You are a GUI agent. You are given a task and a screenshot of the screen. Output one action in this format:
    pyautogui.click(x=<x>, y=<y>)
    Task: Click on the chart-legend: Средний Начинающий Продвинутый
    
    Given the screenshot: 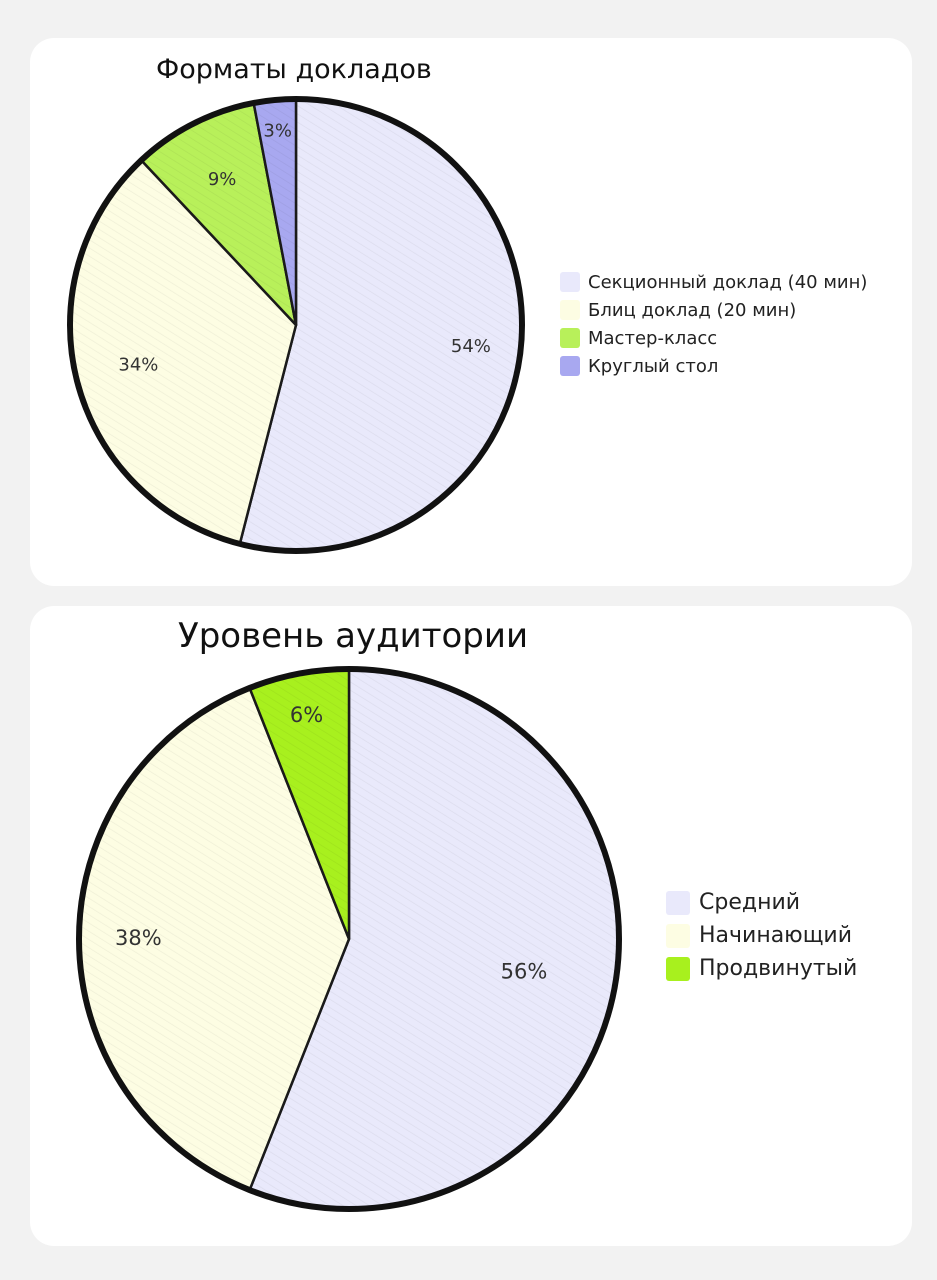 What is the action you would take?
    pyautogui.click(x=761, y=935)
    